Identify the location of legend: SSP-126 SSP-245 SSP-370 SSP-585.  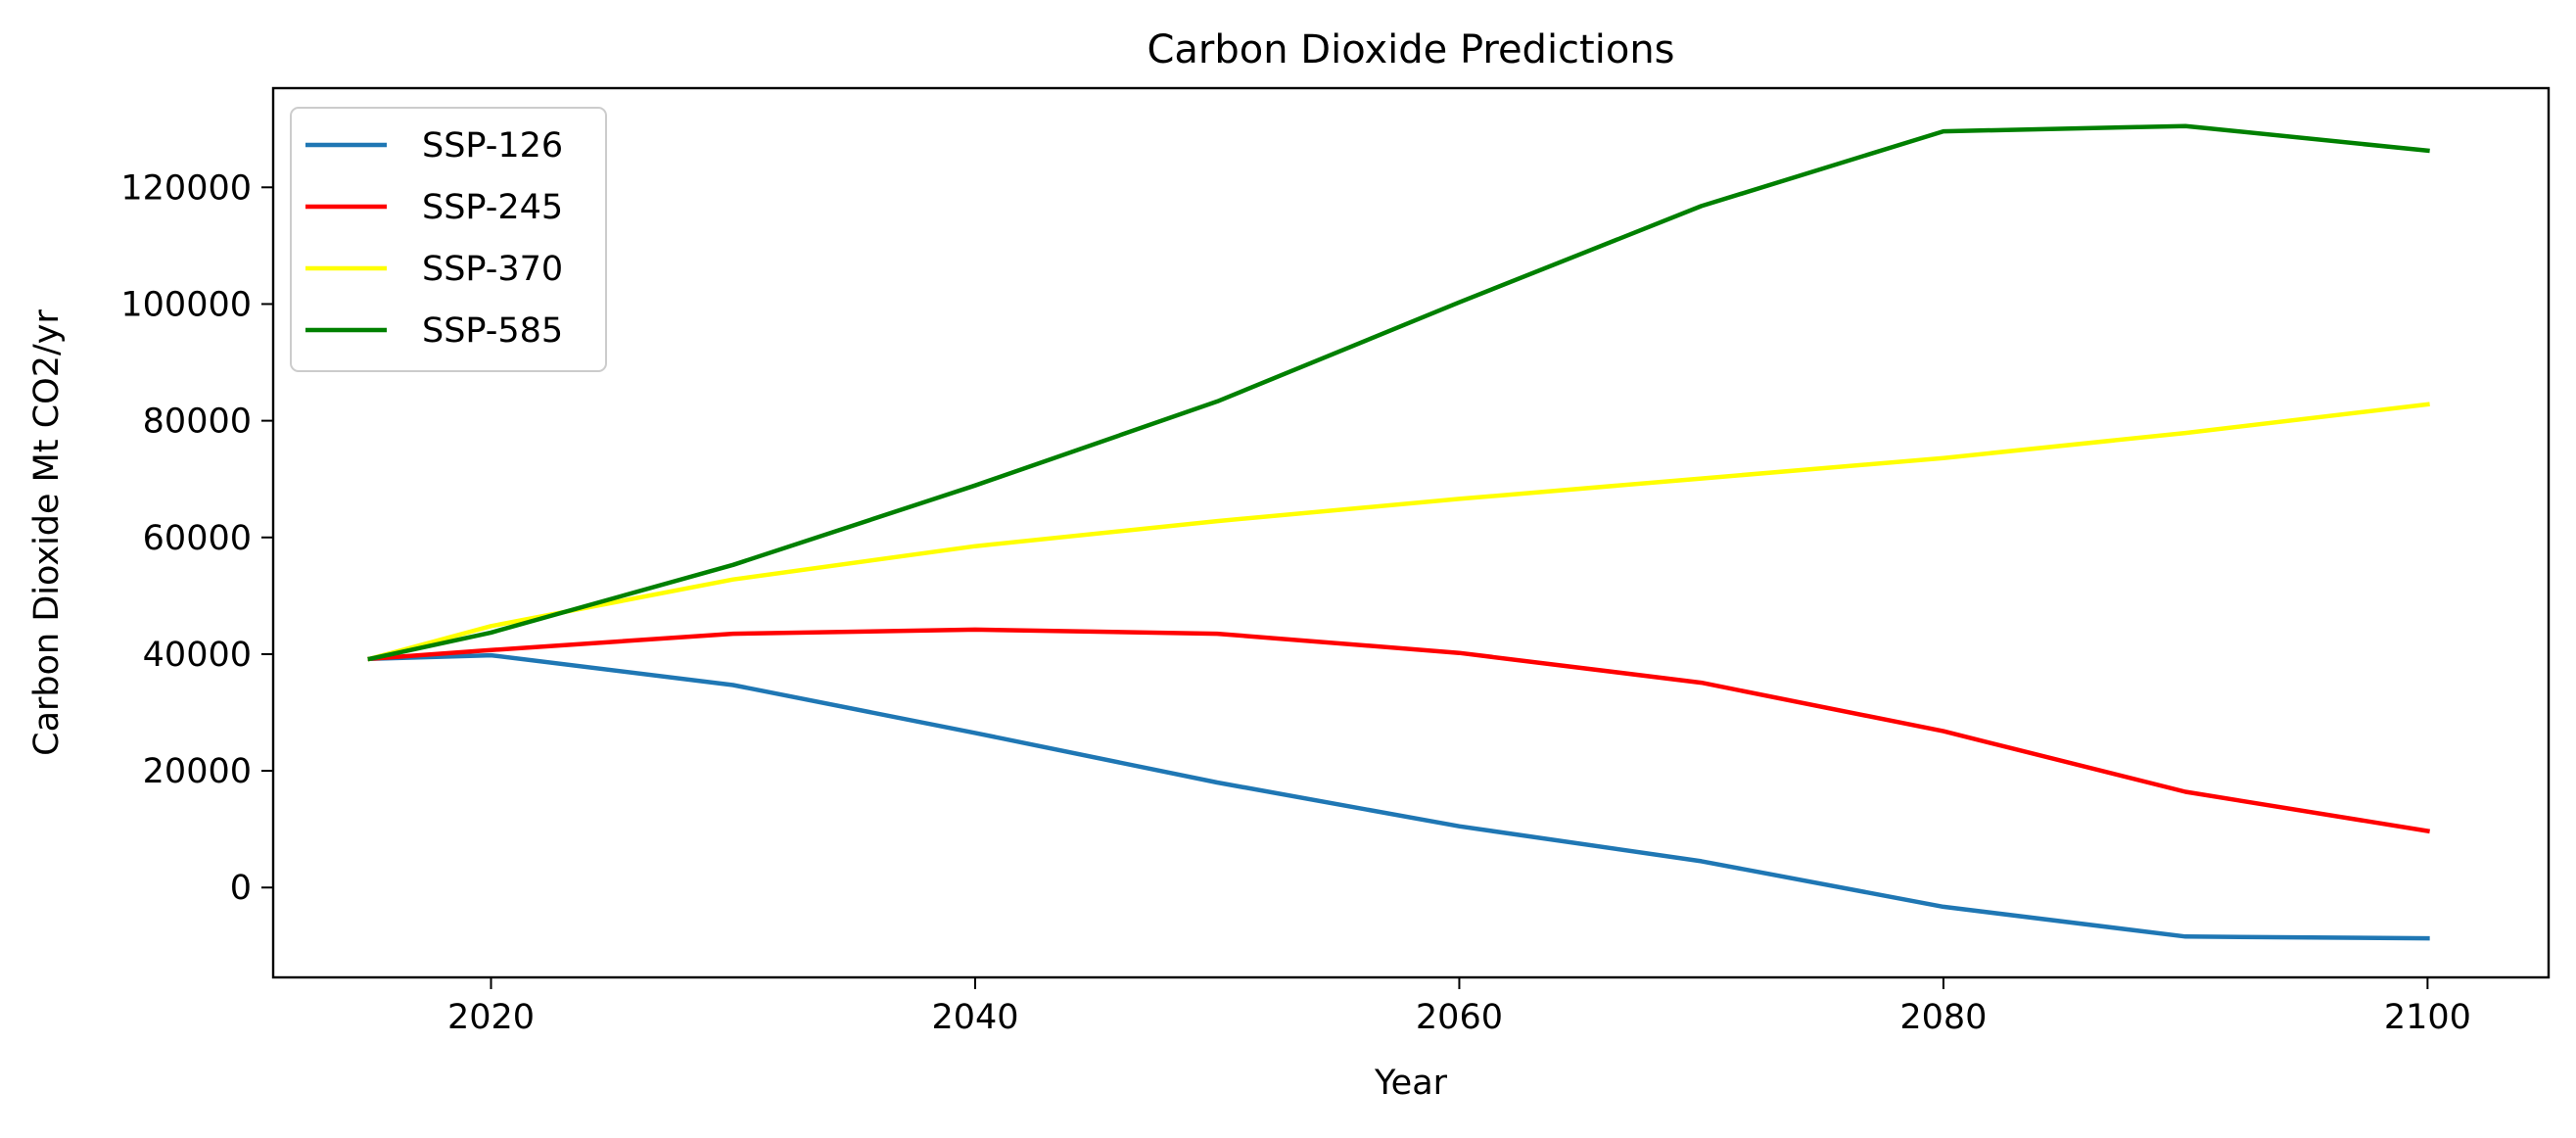
(448, 239).